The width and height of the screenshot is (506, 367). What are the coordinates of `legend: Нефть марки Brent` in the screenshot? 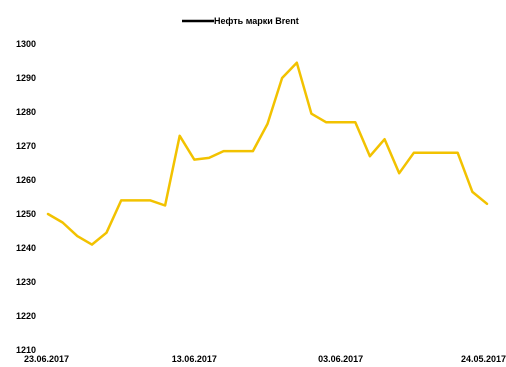 It's located at (240, 21).